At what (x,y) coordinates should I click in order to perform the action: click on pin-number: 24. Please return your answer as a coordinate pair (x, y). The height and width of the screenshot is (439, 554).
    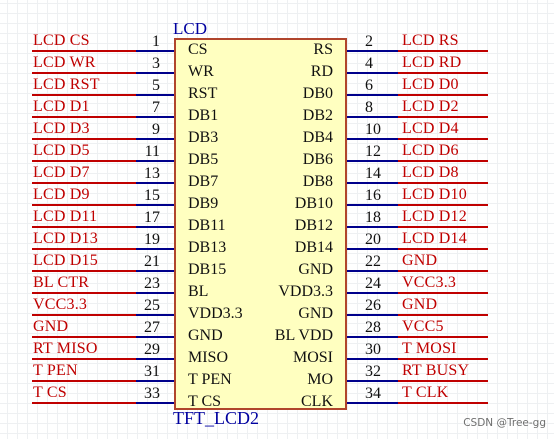
    Looking at the image, I should click on (373, 283).